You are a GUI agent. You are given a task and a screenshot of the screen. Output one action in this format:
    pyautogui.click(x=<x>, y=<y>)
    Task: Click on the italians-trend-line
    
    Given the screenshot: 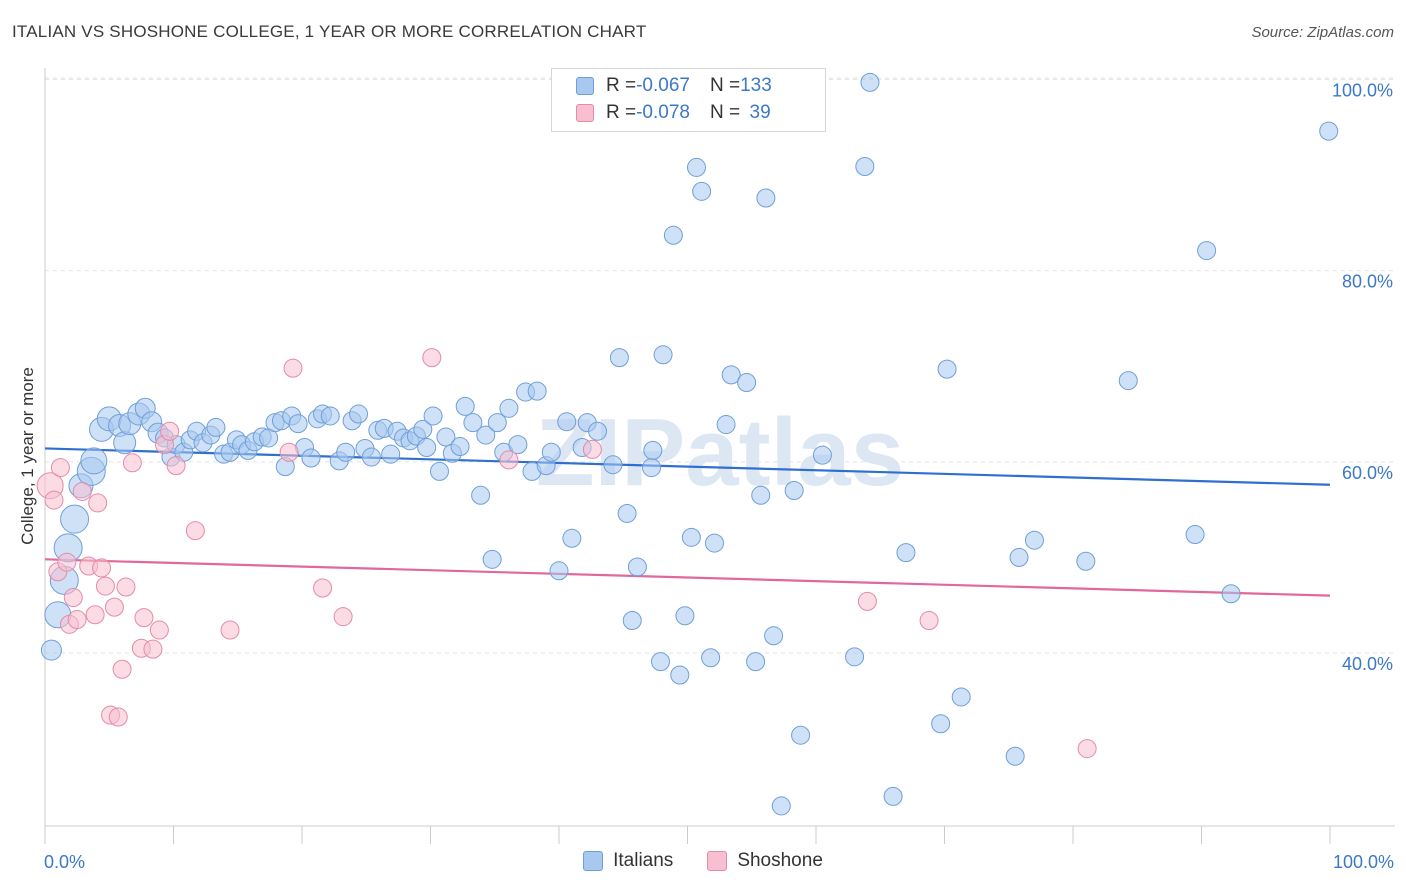 What is the action you would take?
    pyautogui.click(x=687, y=466)
    